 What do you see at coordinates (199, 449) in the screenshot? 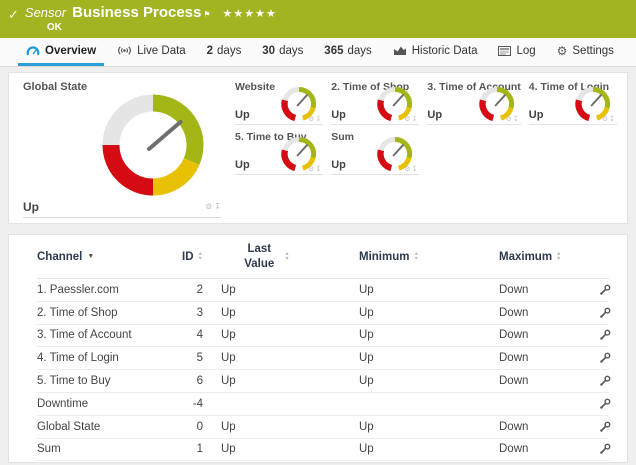
I see `channel-id: 1` at bounding box center [199, 449].